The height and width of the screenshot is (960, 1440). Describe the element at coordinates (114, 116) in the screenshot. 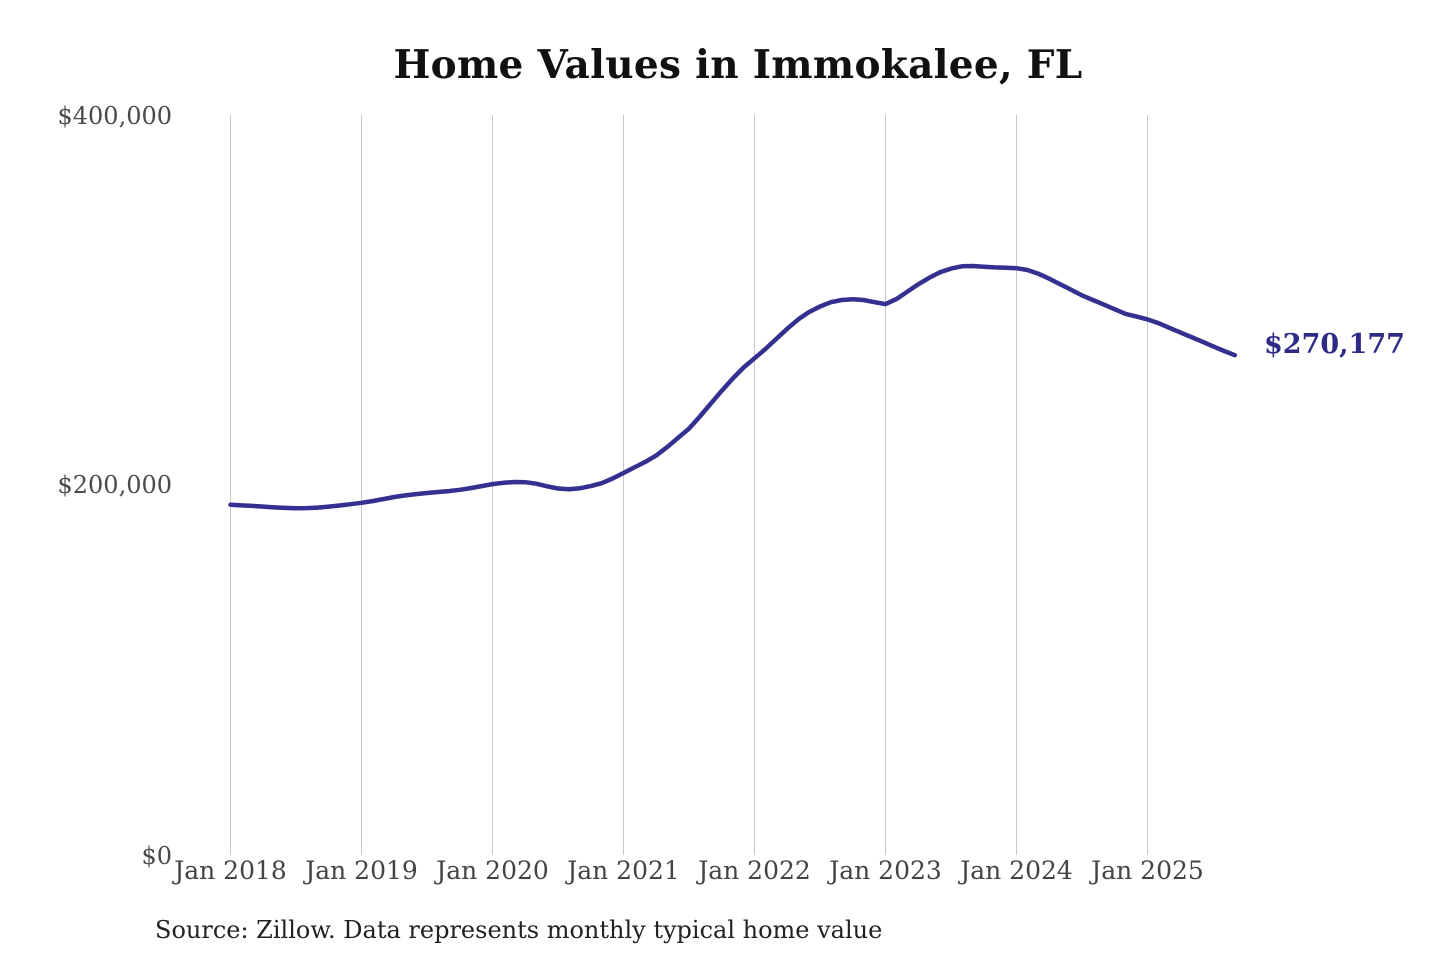

I see `y-axis-tick-400k: $400,000` at that location.